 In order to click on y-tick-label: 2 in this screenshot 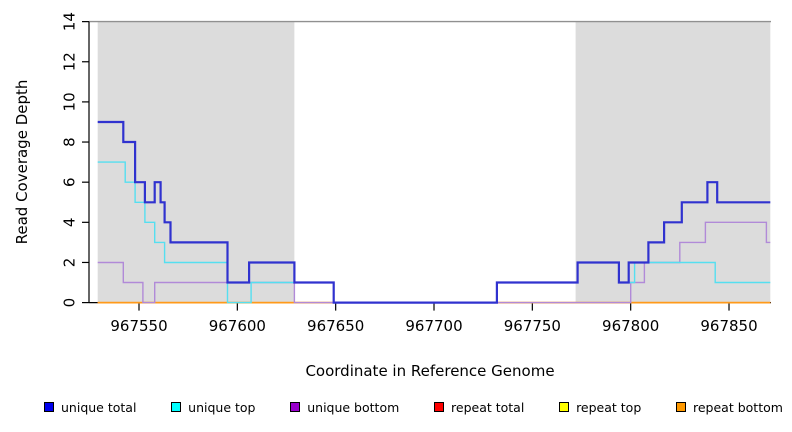, I will do `click(70, 263)`.